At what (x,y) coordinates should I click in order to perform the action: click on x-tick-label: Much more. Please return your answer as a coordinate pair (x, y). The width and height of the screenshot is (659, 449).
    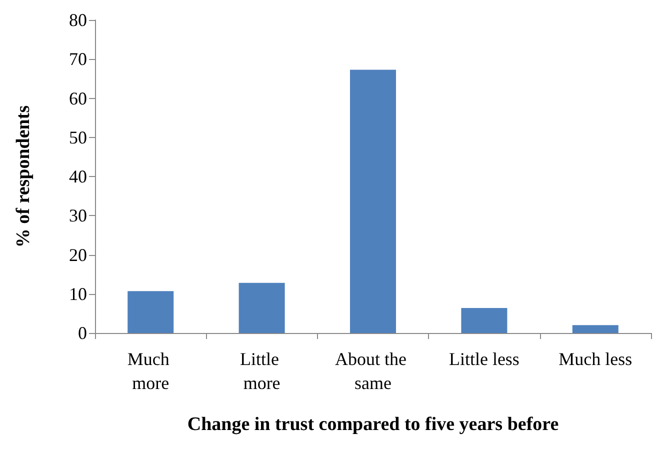
    Looking at the image, I should click on (150, 371).